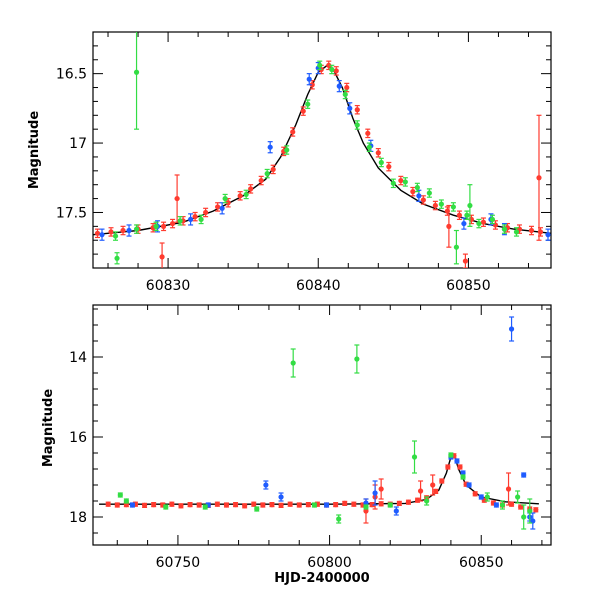  I want to click on panel-0-xtick-label: 60850, so click(468, 286).